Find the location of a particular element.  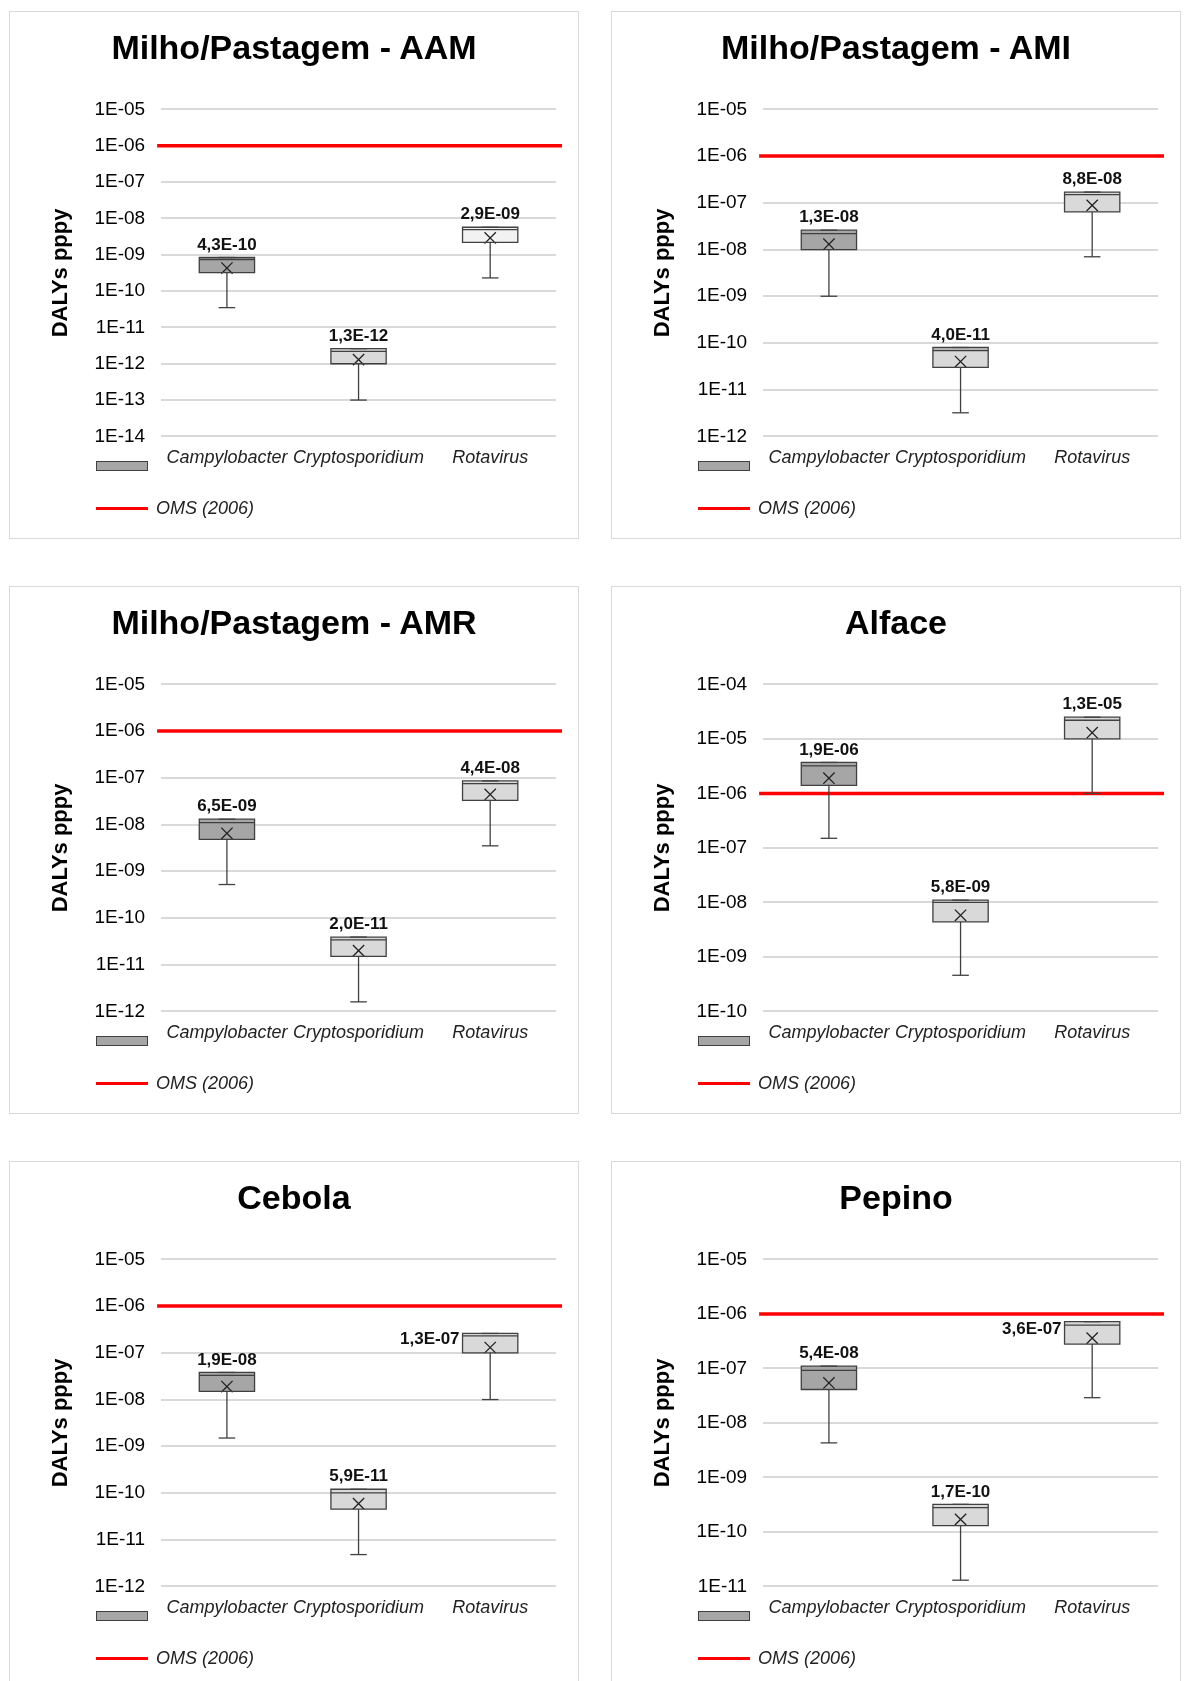

text: 6,5E-09 is located at coordinates (227, 806).